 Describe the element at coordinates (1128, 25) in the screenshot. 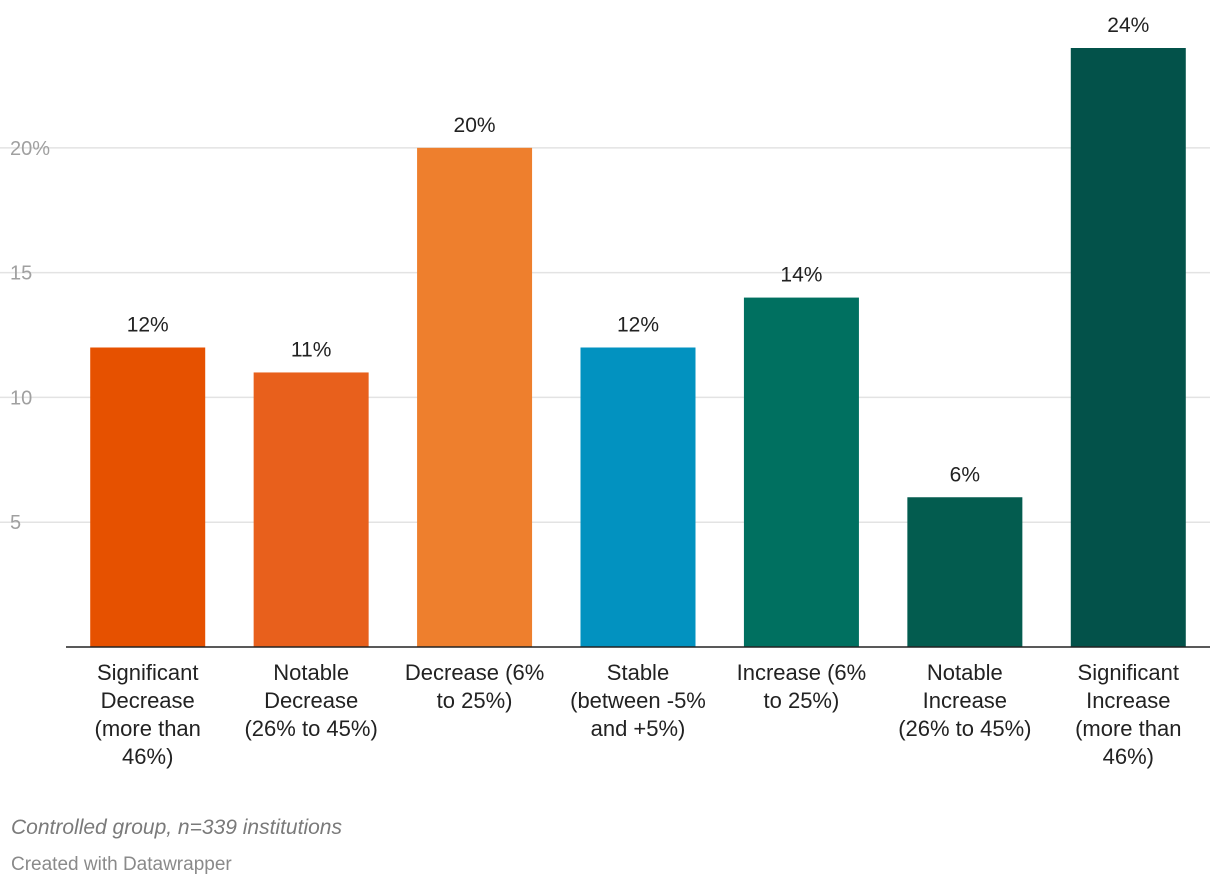

I see `bar-value-label: 24%` at that location.